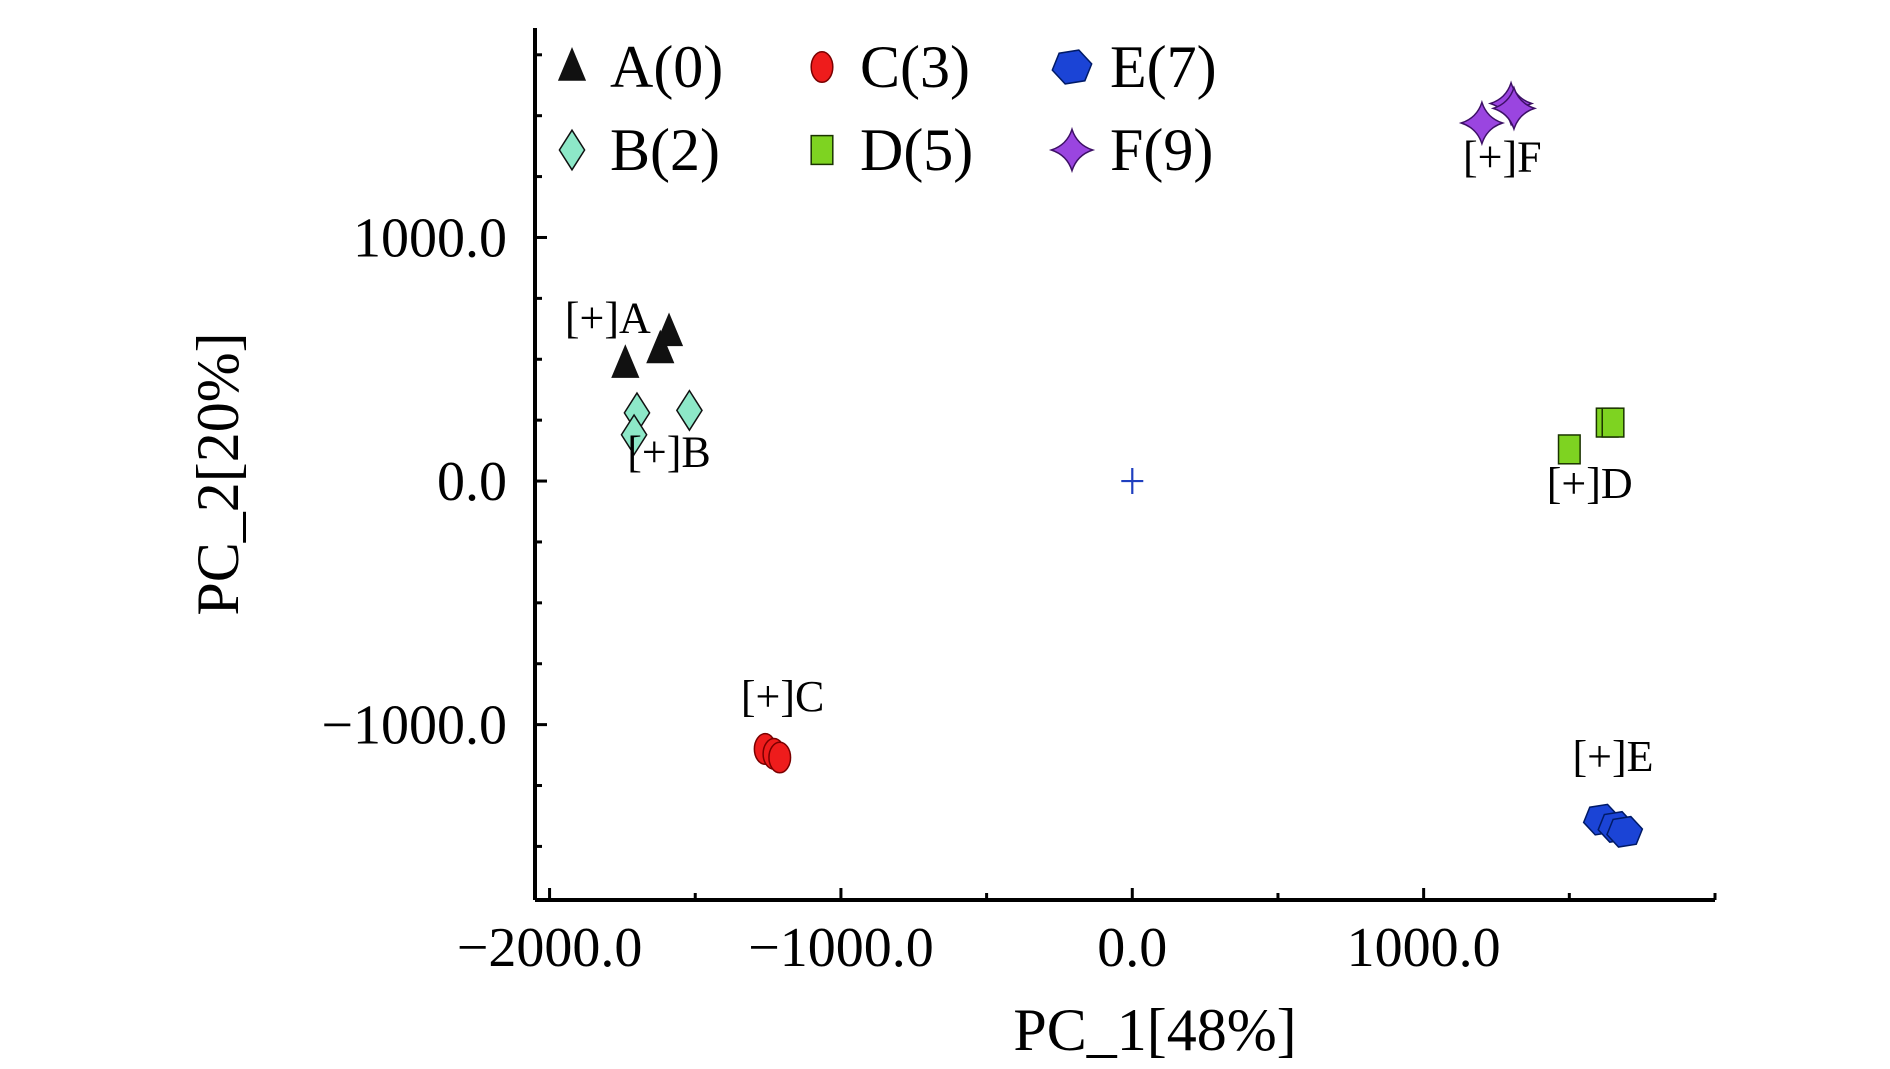 The height and width of the screenshot is (1069, 1890). What do you see at coordinates (916, 150) in the screenshot?
I see `legend-label-d-5: D(5)` at bounding box center [916, 150].